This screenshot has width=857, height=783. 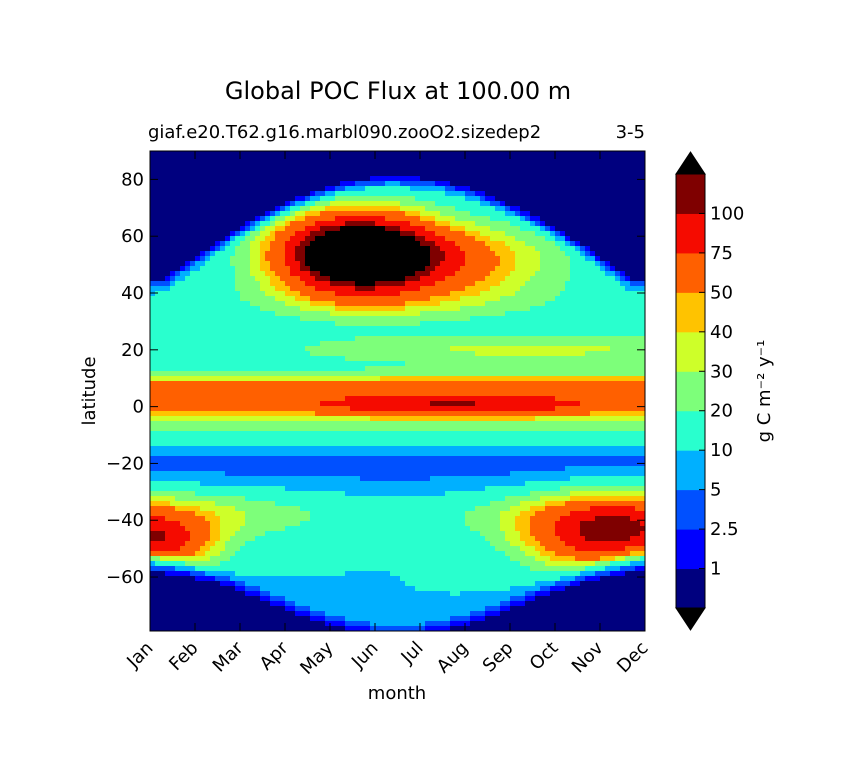 I want to click on colorbar-extend-bottom, so click(x=690, y=619).